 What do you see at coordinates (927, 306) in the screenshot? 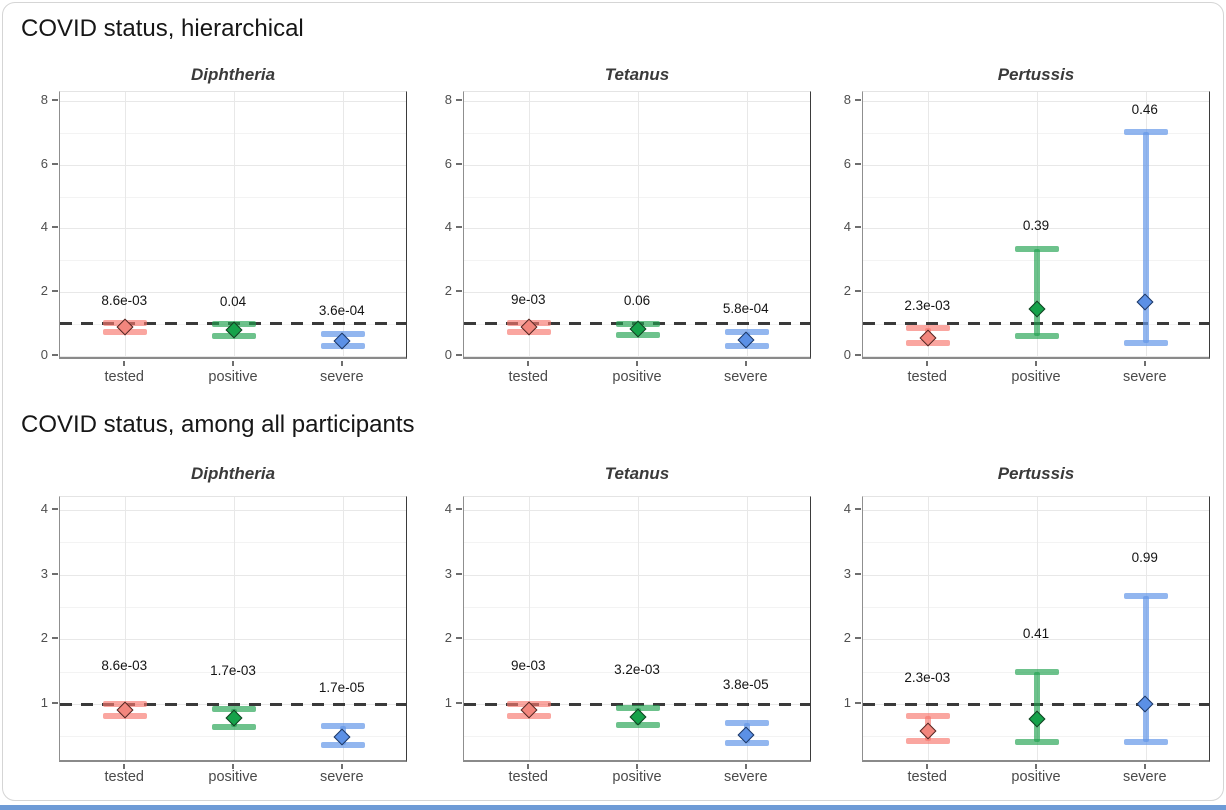
I see `p-value-label: 2.3e-03` at bounding box center [927, 306].